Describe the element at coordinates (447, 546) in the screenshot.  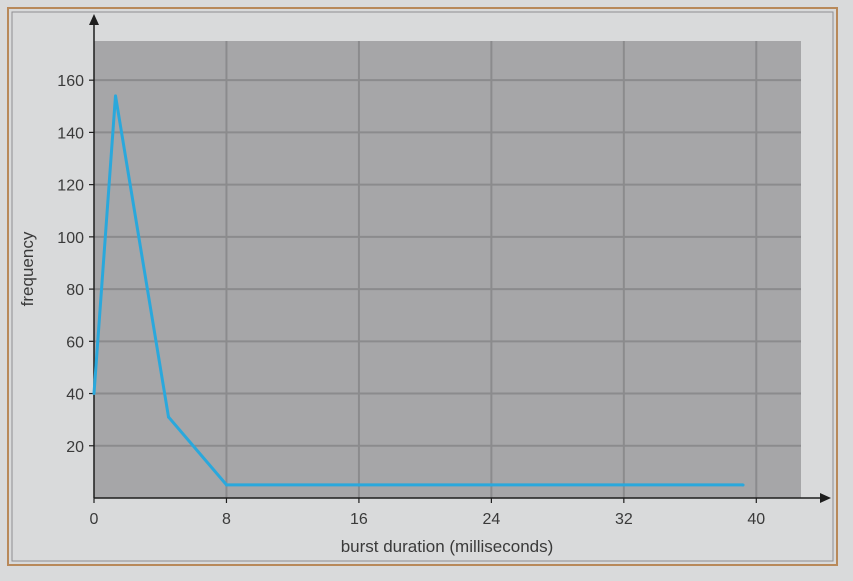
I see `x-axis-label: burst duration (milliseconds)` at that location.